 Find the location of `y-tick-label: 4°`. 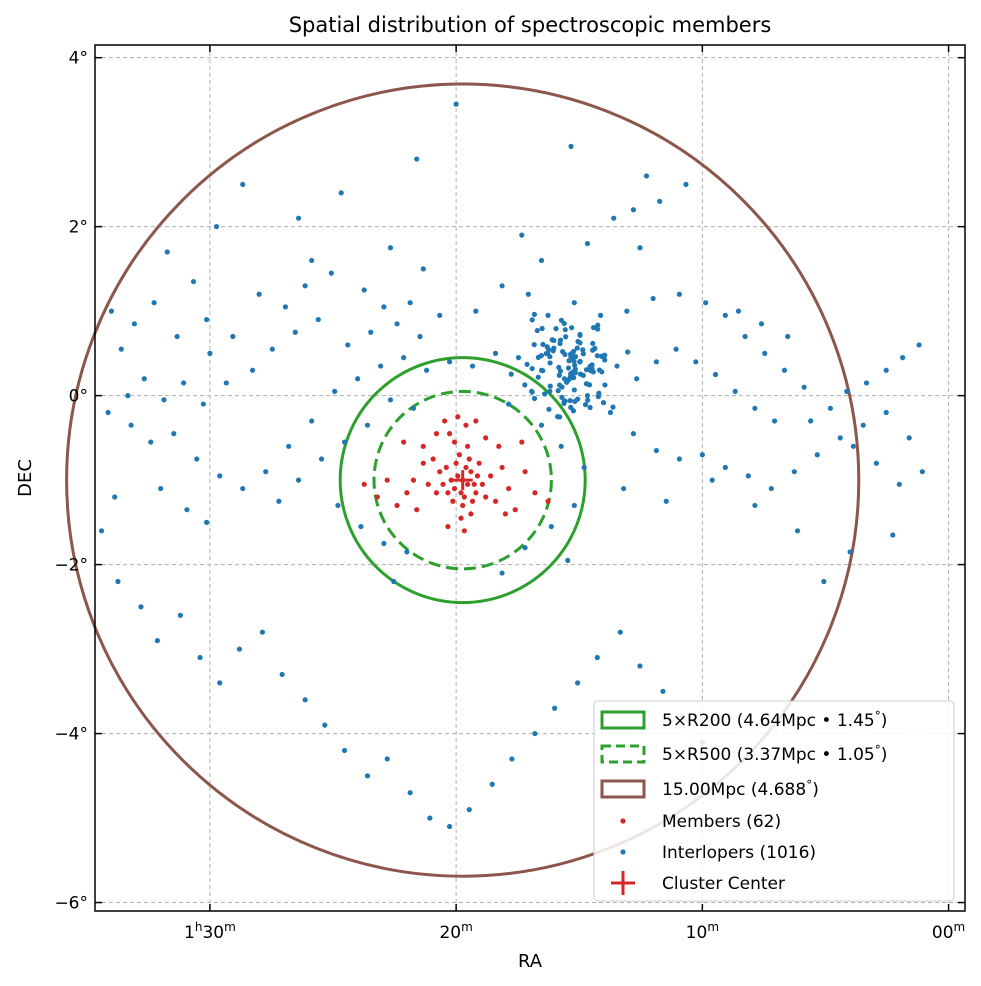

y-tick-label: 4° is located at coordinates (78, 59).